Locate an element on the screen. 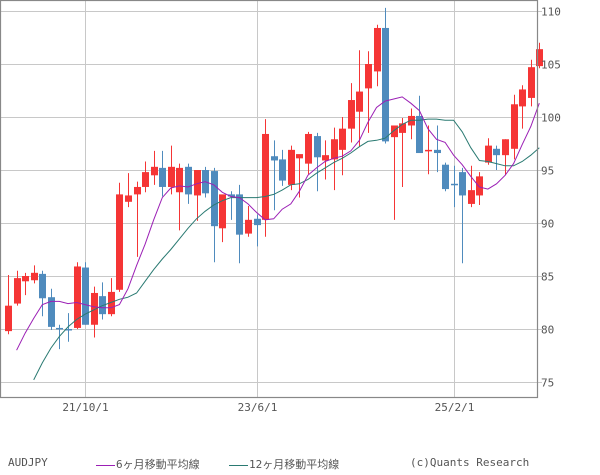 The height and width of the screenshot is (475, 600). legend-ma12: 12ヶ月移動平均線 is located at coordinates (284, 464).